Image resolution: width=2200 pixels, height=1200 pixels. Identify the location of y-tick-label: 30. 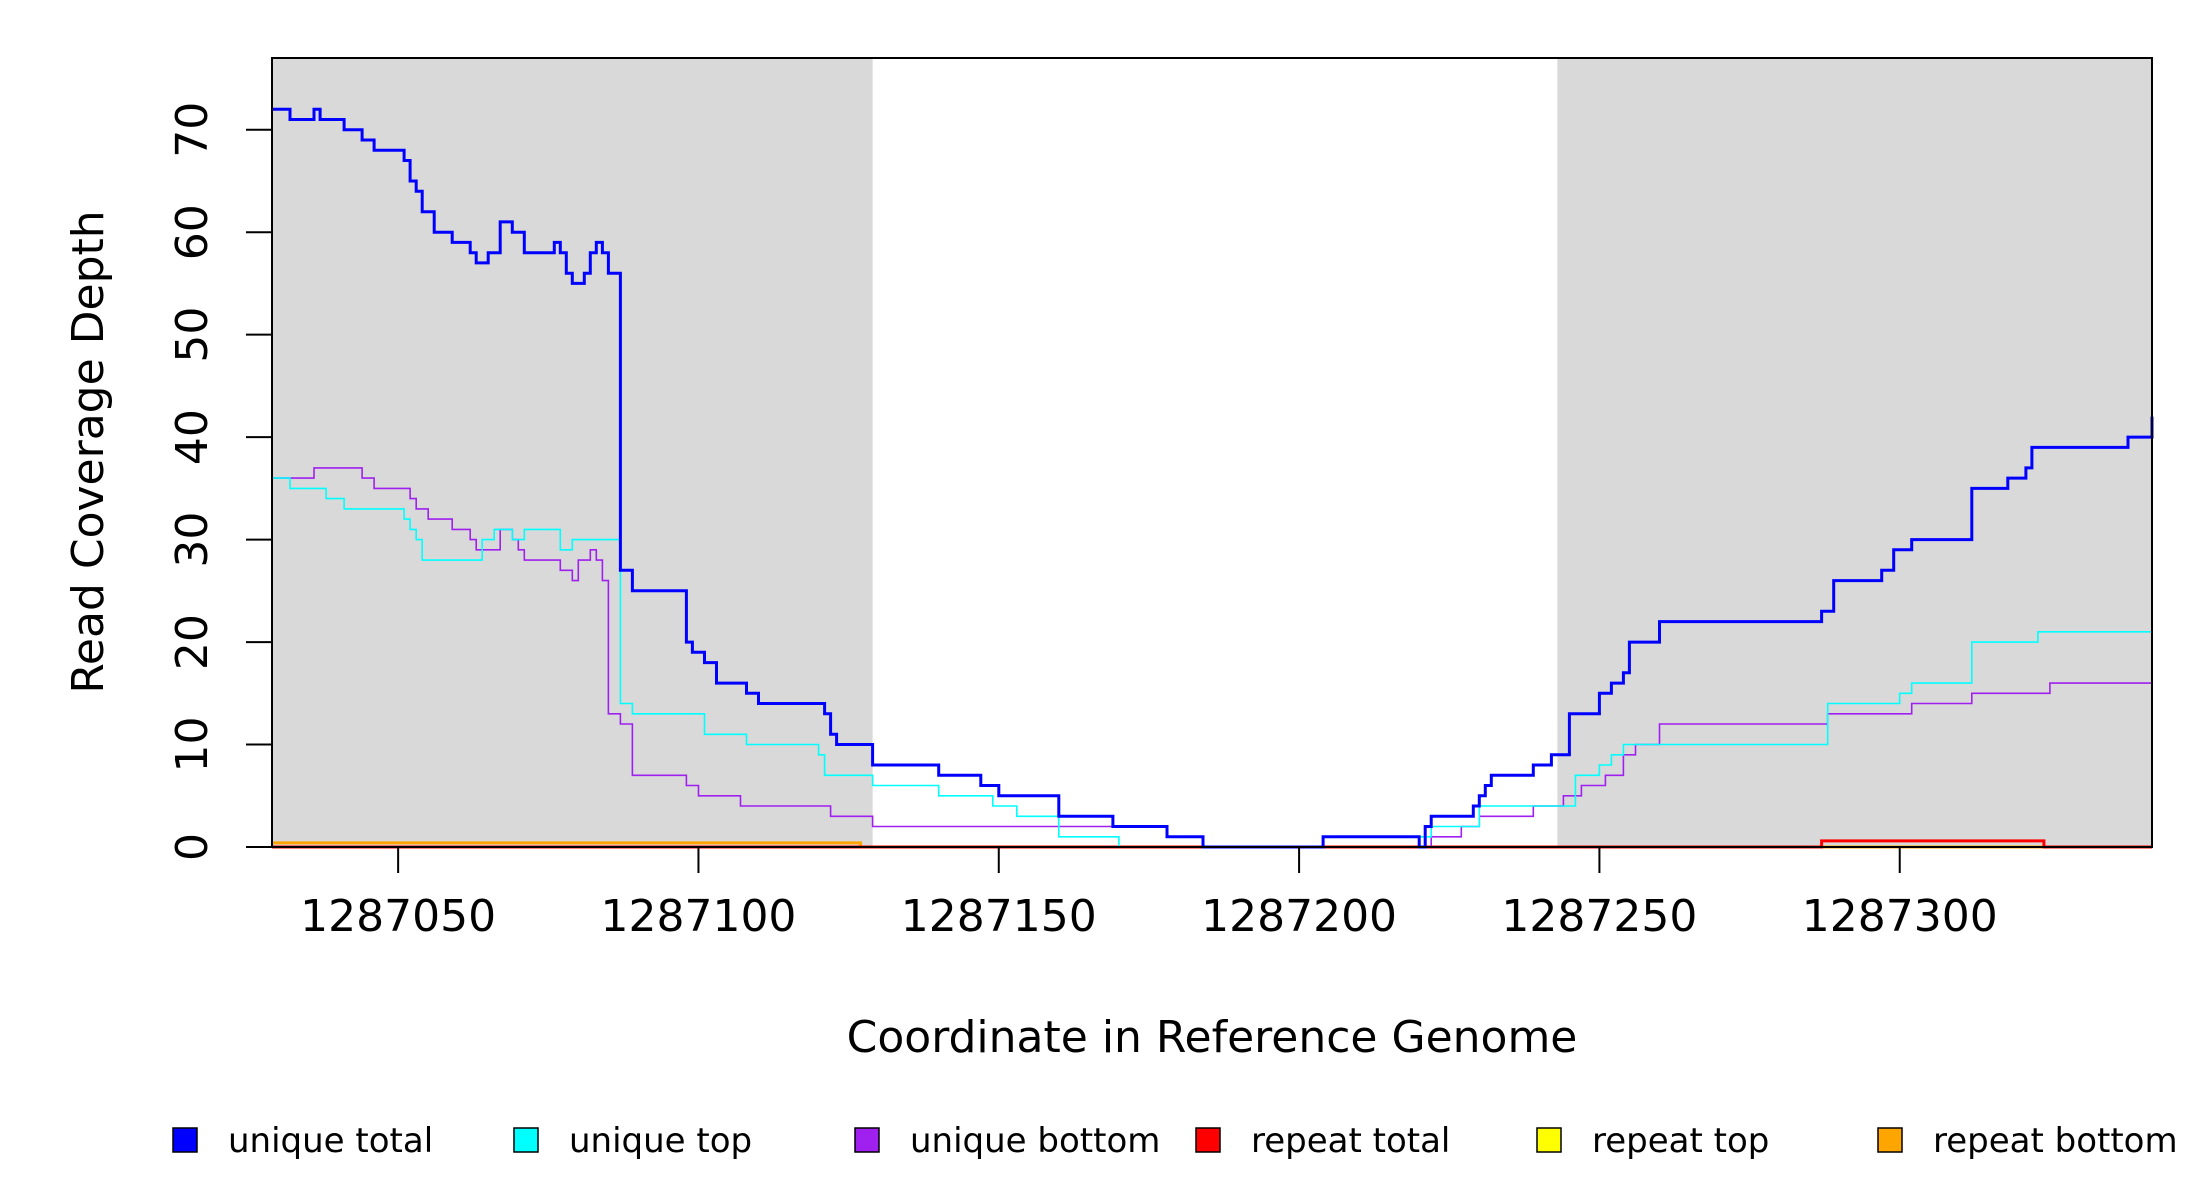
(192, 540).